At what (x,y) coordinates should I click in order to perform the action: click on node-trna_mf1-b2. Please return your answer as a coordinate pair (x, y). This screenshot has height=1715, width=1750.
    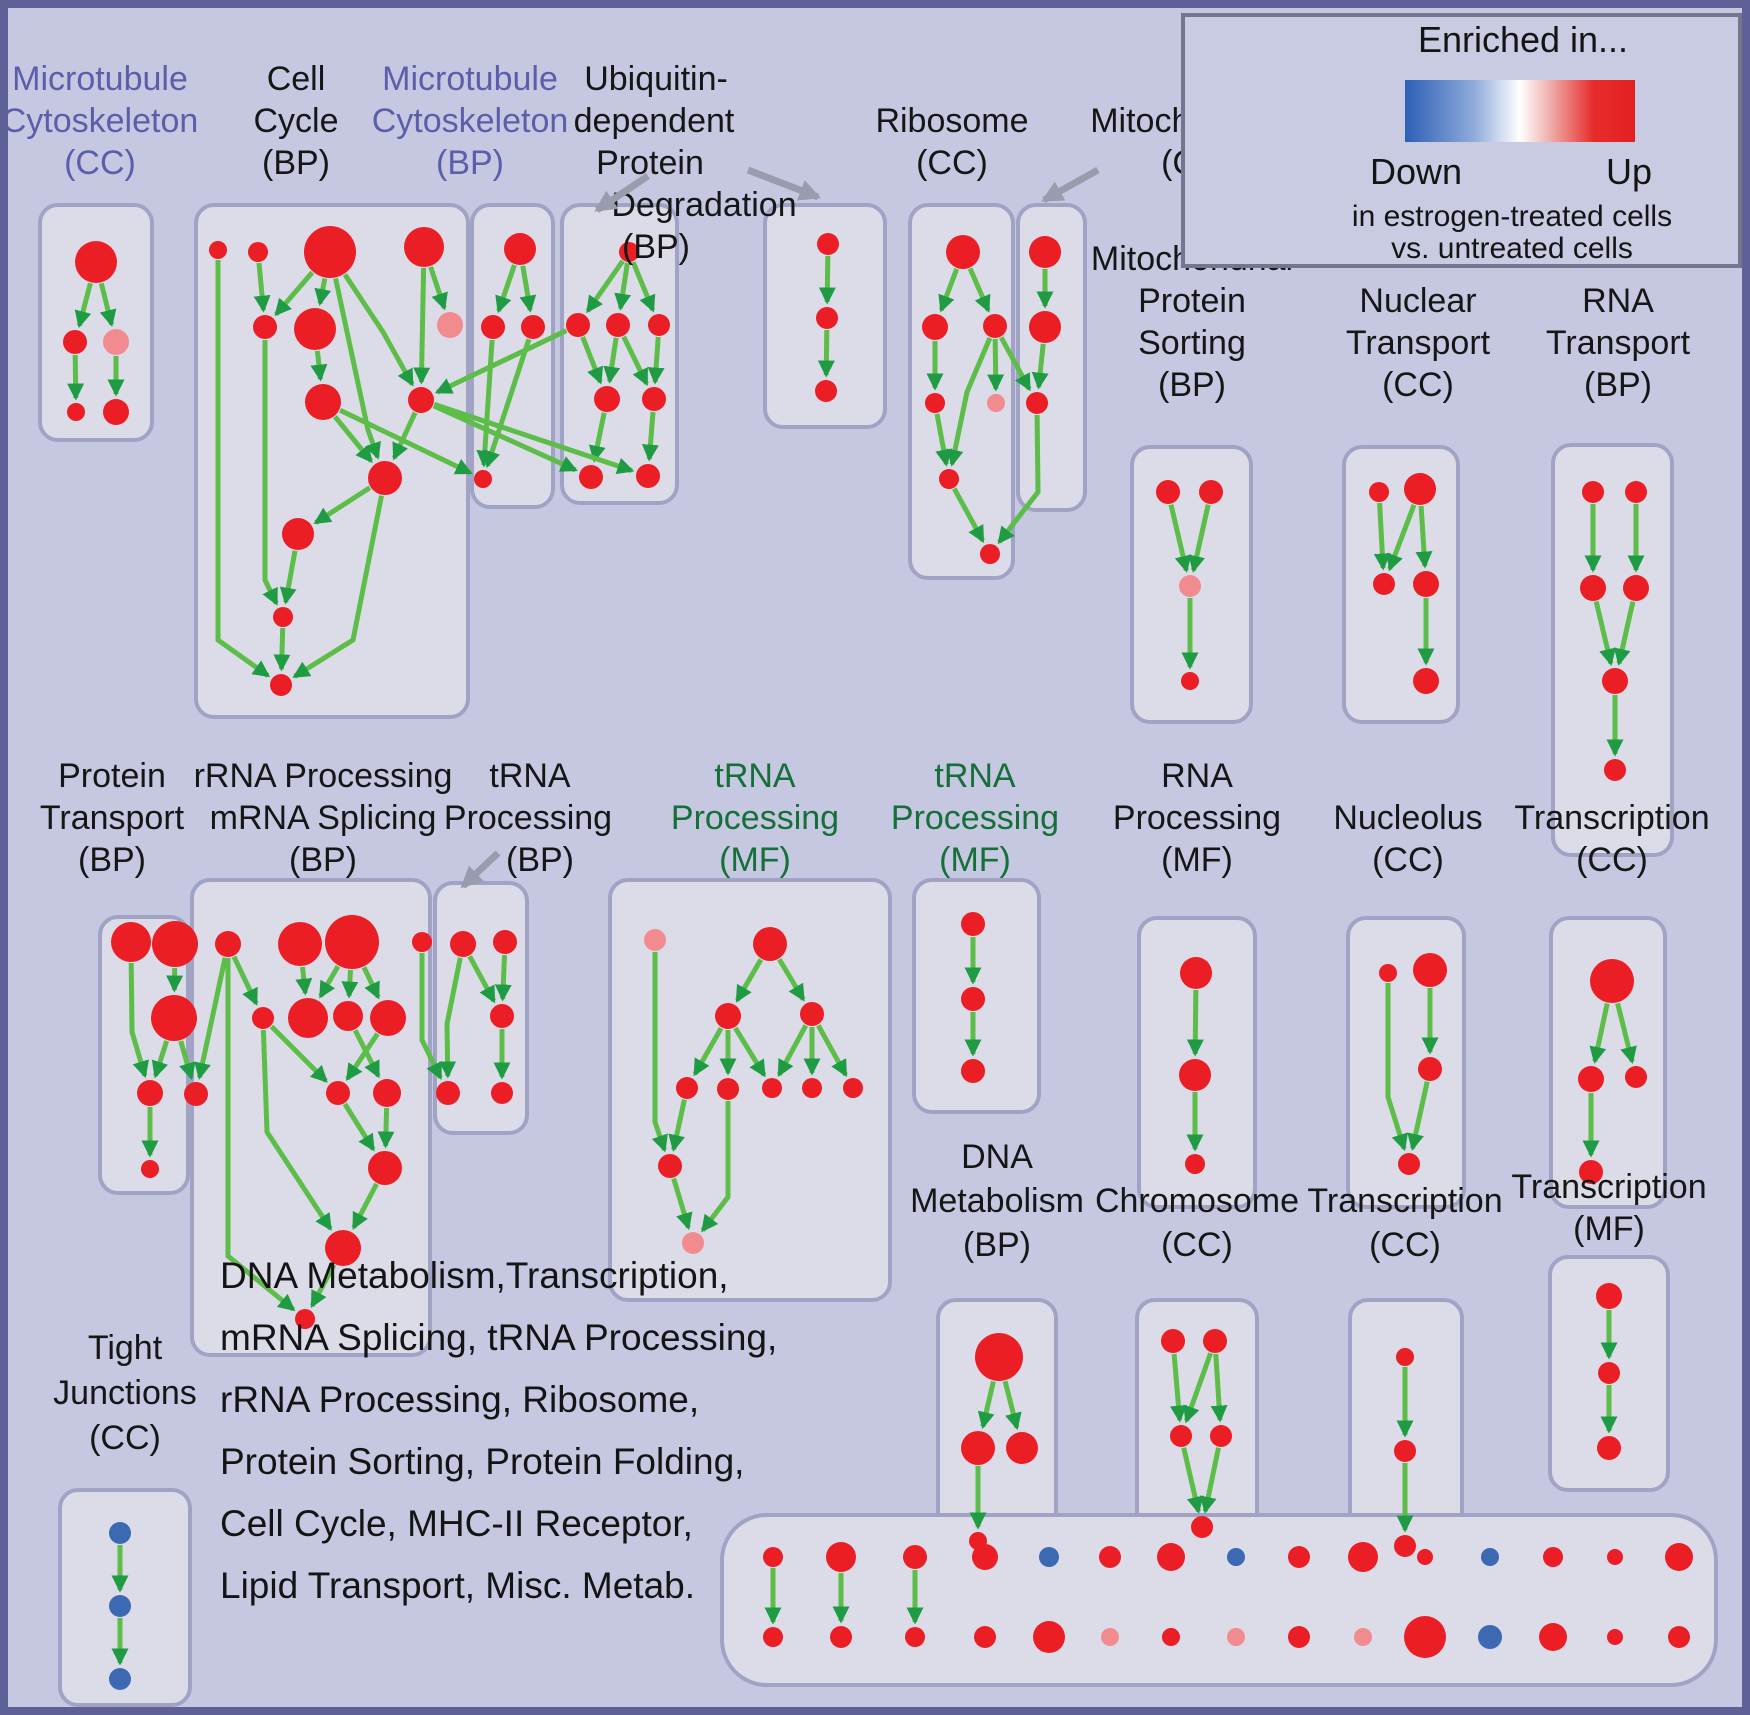
    Looking at the image, I should click on (728, 1089).